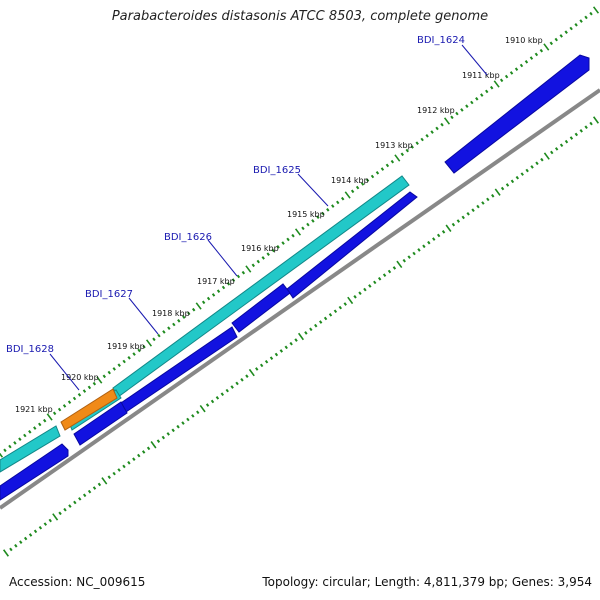  Describe the element at coordinates (188, 237) in the screenshot. I see `gene-label-bdi-1626: BDI_1626` at that location.